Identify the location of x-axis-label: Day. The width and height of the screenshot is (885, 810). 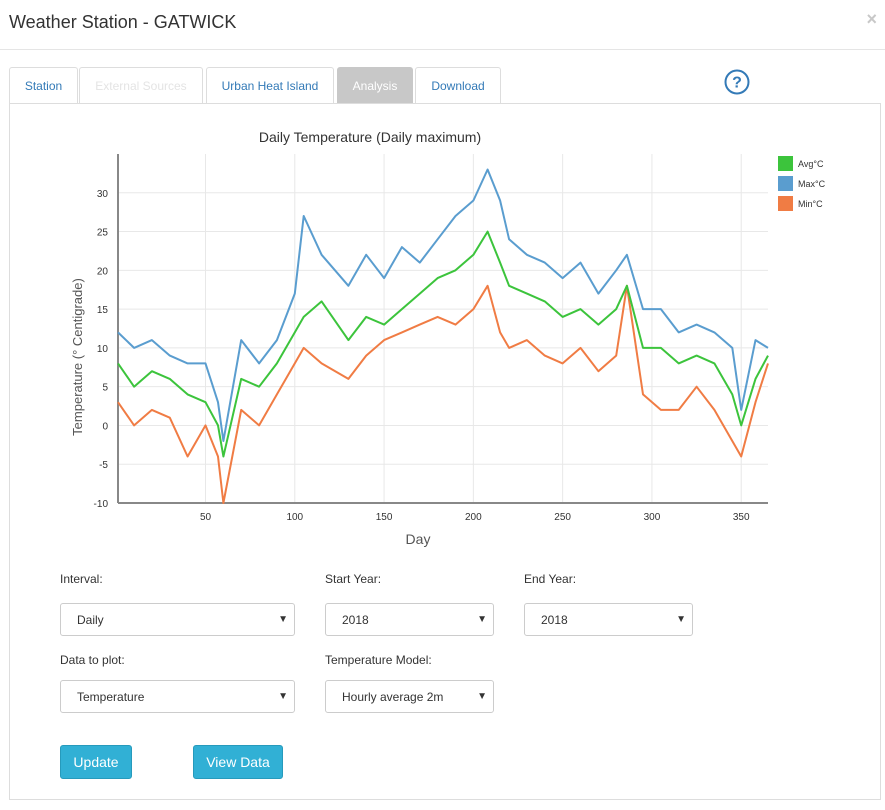
(418, 539).